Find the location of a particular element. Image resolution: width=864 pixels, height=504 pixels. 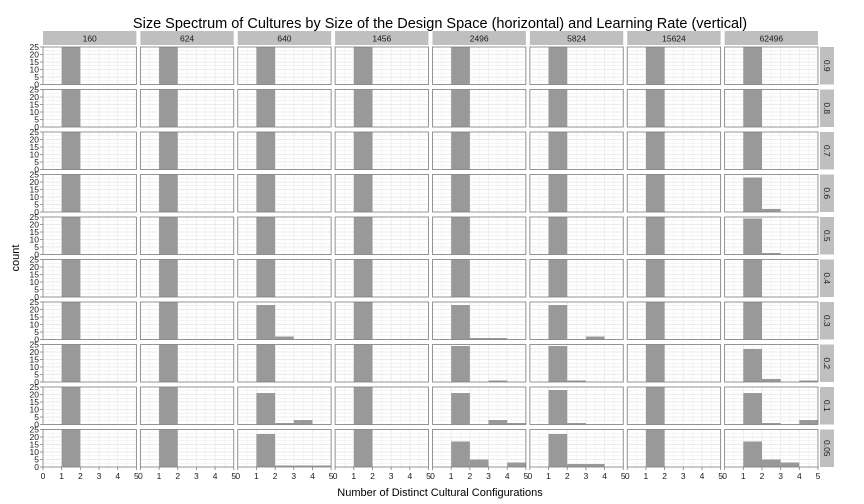

column-strip: 1456 is located at coordinates (382, 38).